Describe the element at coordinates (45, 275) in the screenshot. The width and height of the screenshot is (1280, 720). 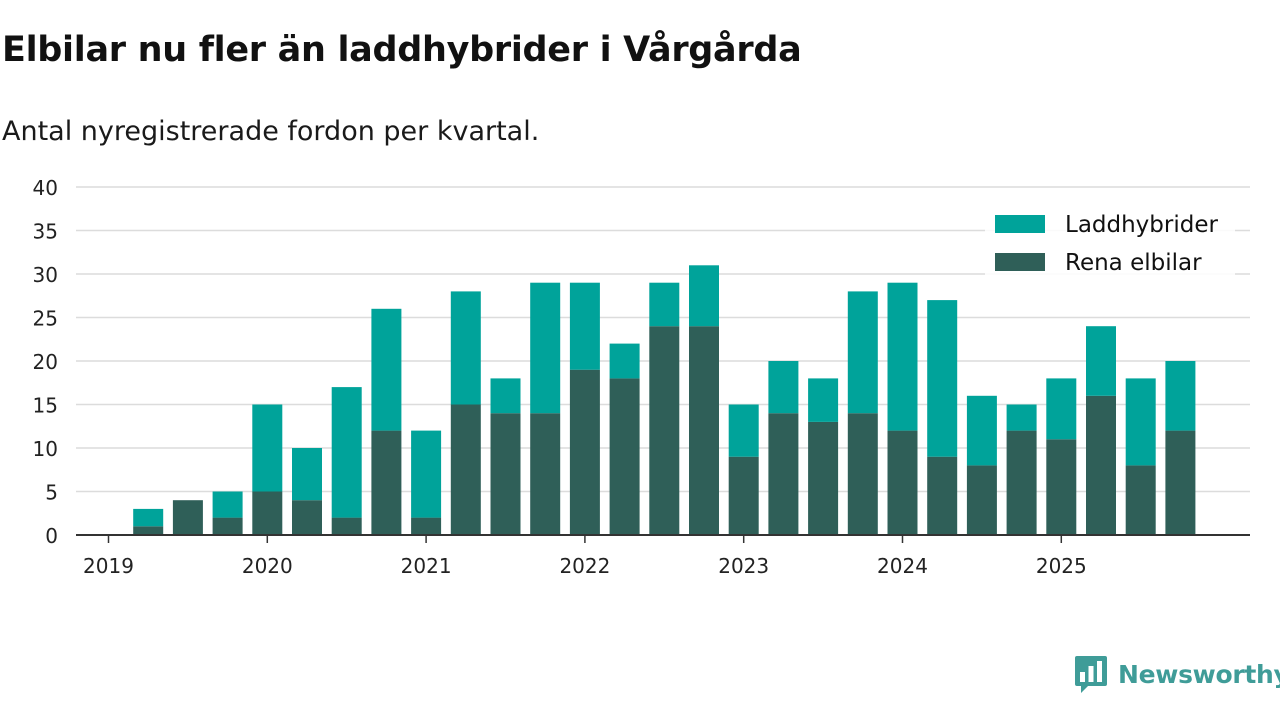
I see `y-tick-label: 30` at that location.